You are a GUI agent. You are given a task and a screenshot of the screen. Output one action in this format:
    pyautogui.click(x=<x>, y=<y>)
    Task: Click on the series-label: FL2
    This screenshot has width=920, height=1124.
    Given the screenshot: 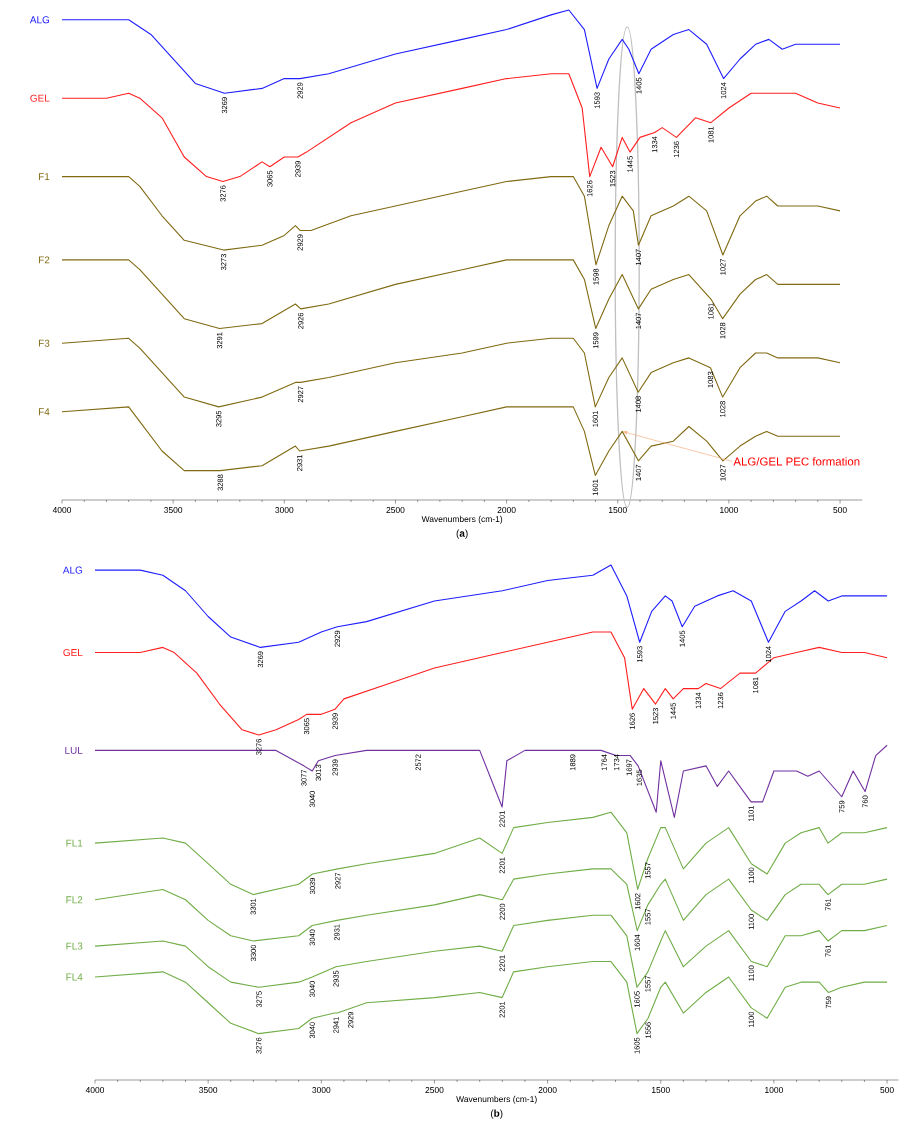 What is the action you would take?
    pyautogui.click(x=74, y=900)
    